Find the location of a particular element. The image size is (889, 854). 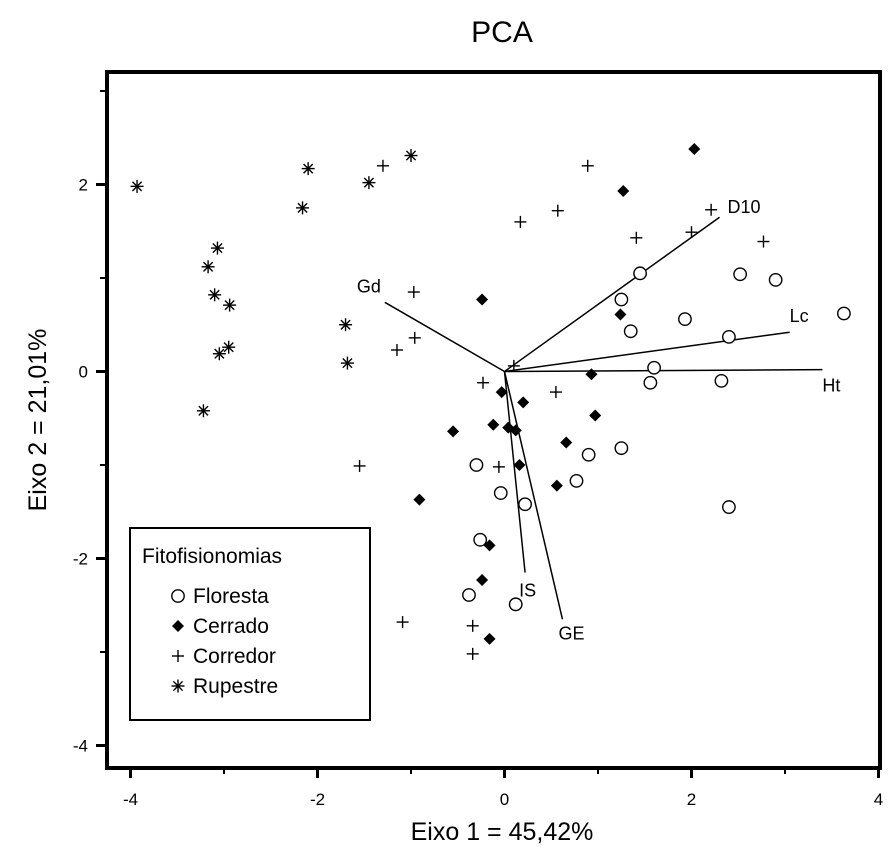

vector-label-ge: GE is located at coordinates (571, 633).